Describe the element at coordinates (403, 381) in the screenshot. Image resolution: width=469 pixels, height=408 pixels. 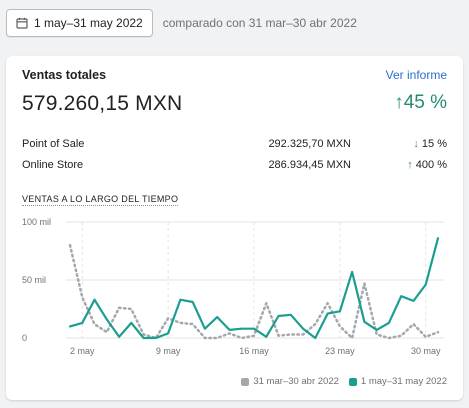
I see `legend-label: 1 may–31 may 2022` at that location.